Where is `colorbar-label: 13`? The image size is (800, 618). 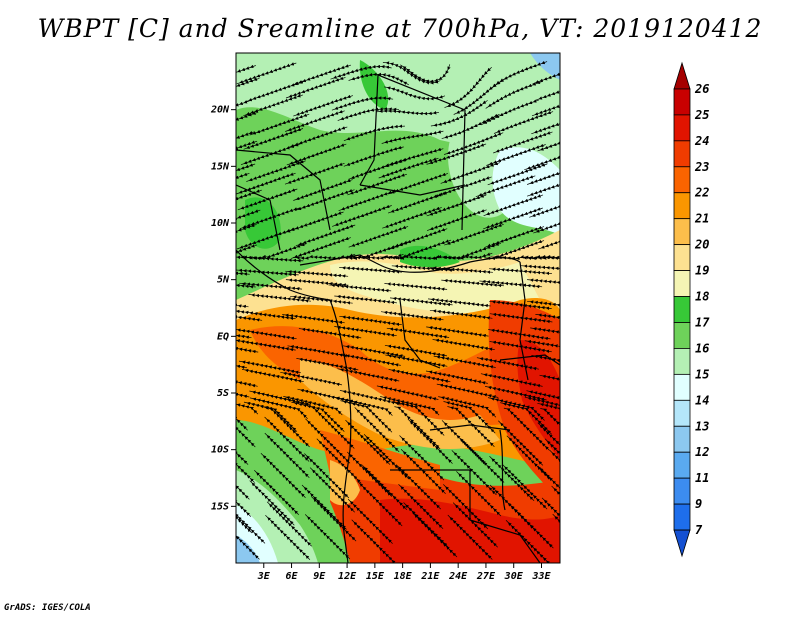 colorbar-label: 13 is located at coordinates (702, 426).